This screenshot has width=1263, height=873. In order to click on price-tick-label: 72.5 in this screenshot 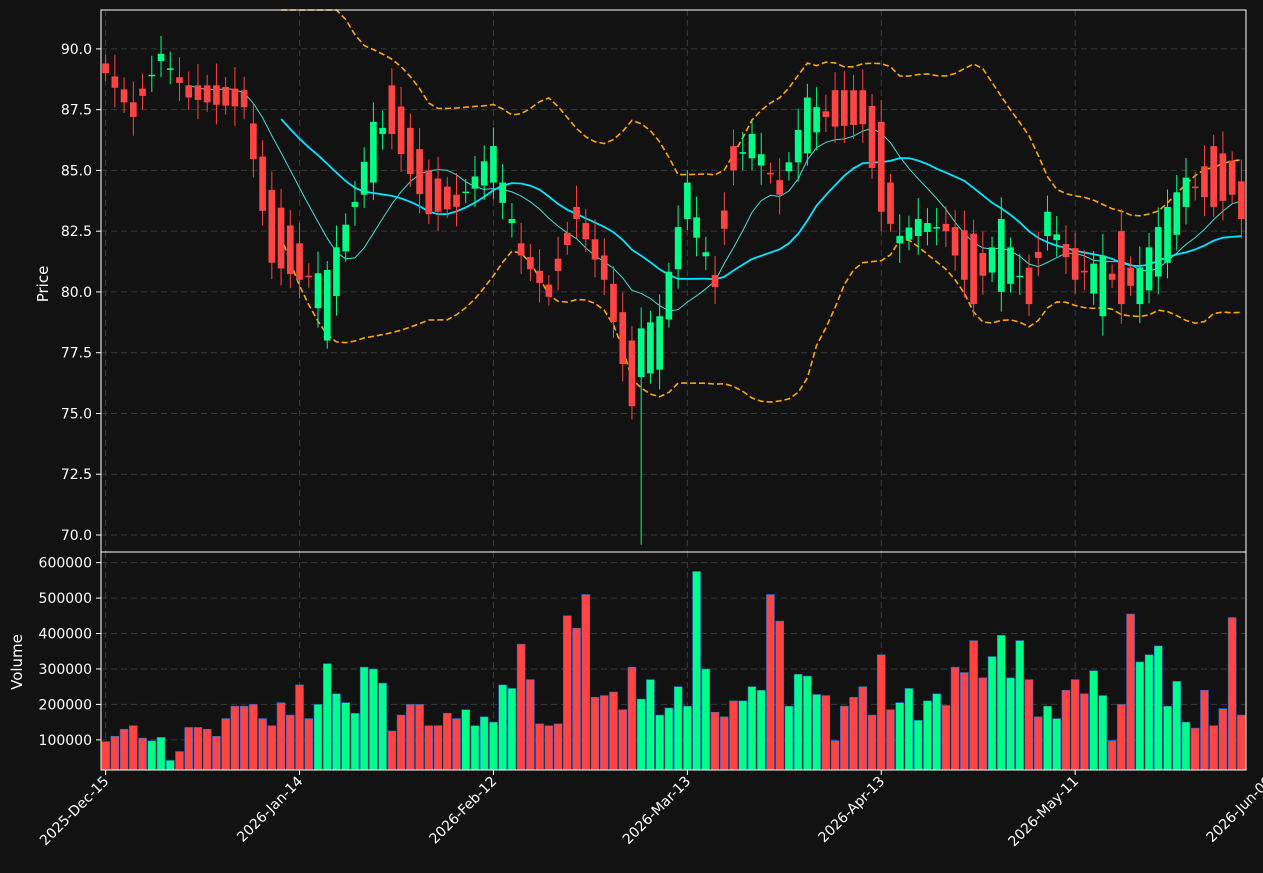, I will do `click(76, 475)`.